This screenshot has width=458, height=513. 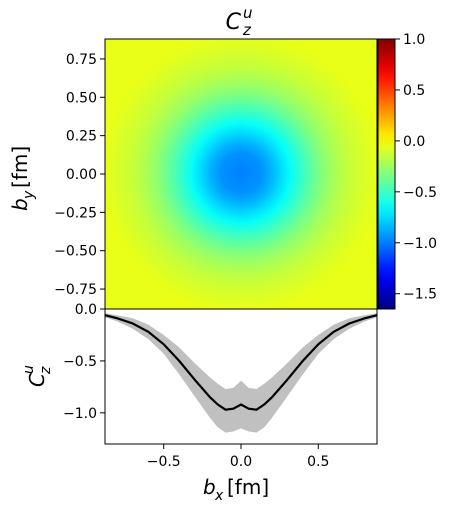 I want to click on colorbar-frame, so click(x=386, y=174).